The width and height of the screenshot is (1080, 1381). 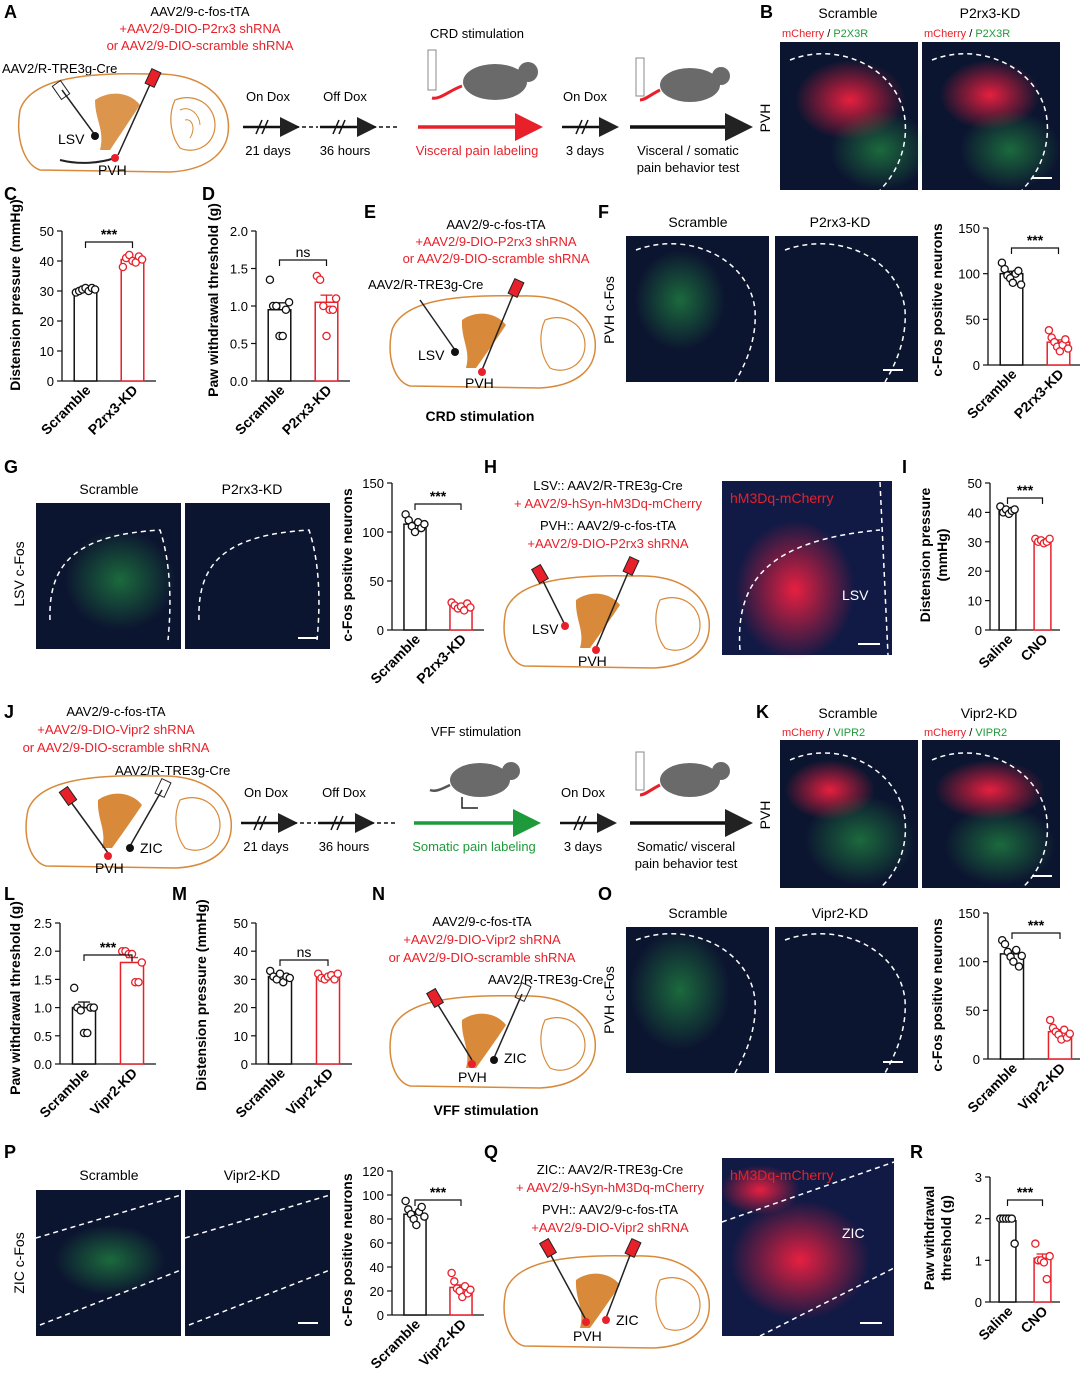 I want to click on panel-j-stim-title: VFF stimulation, so click(x=476, y=731).